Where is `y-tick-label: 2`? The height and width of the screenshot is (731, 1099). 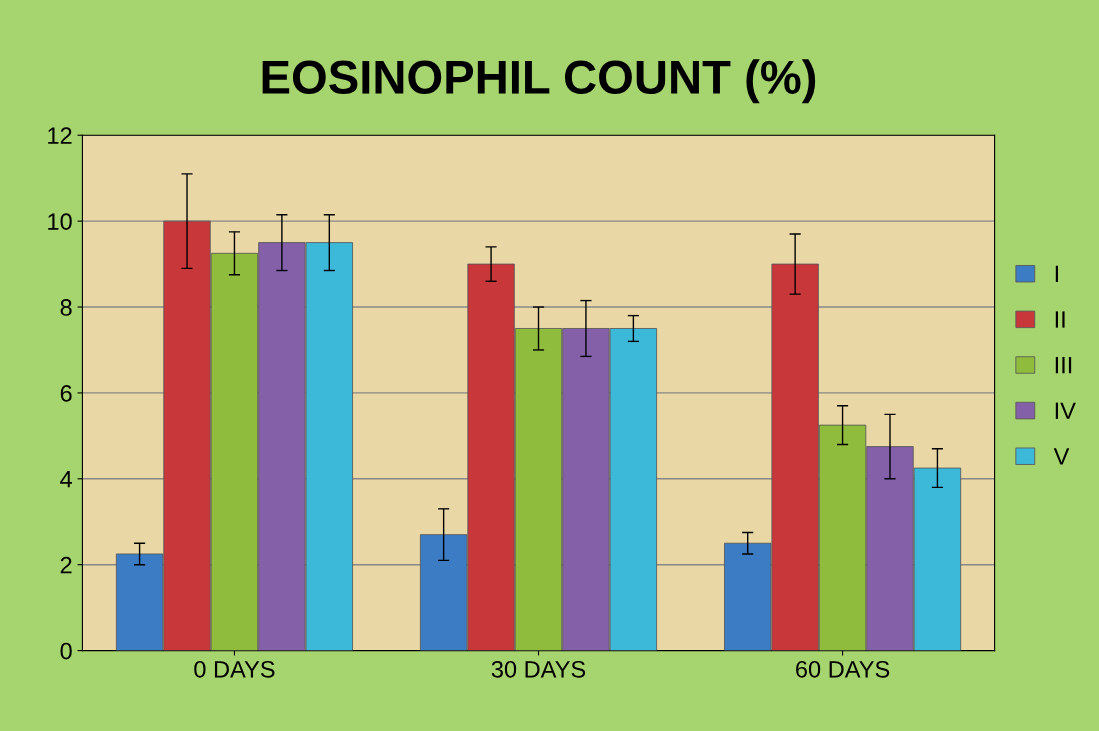
y-tick-label: 2 is located at coordinates (66, 565).